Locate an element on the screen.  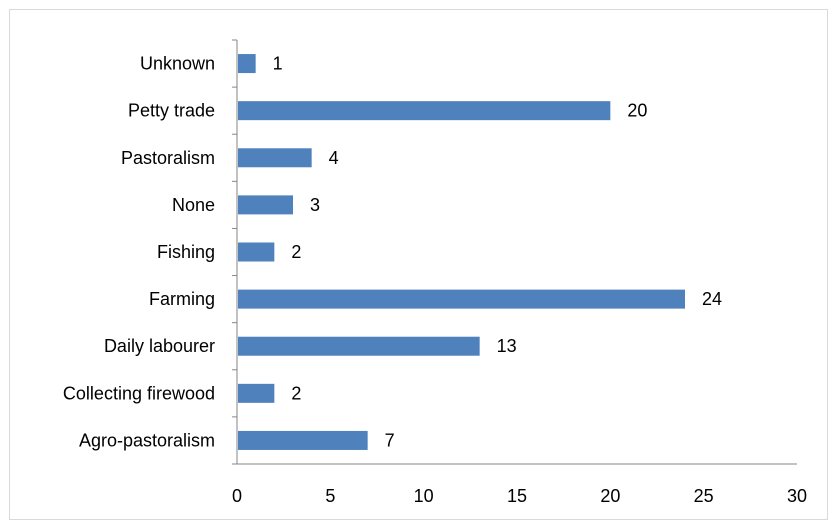
category-label: Fishing is located at coordinates (186, 252).